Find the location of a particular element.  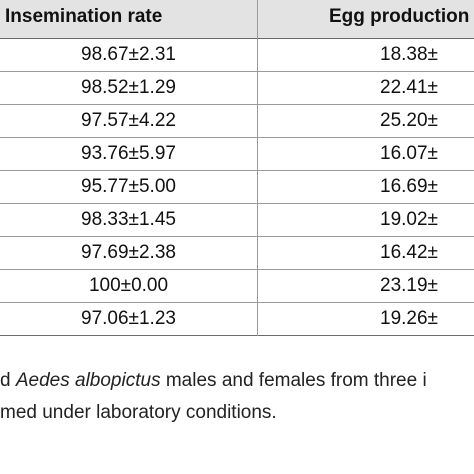

egg-production-cell: 19.02± is located at coordinates (409, 220).